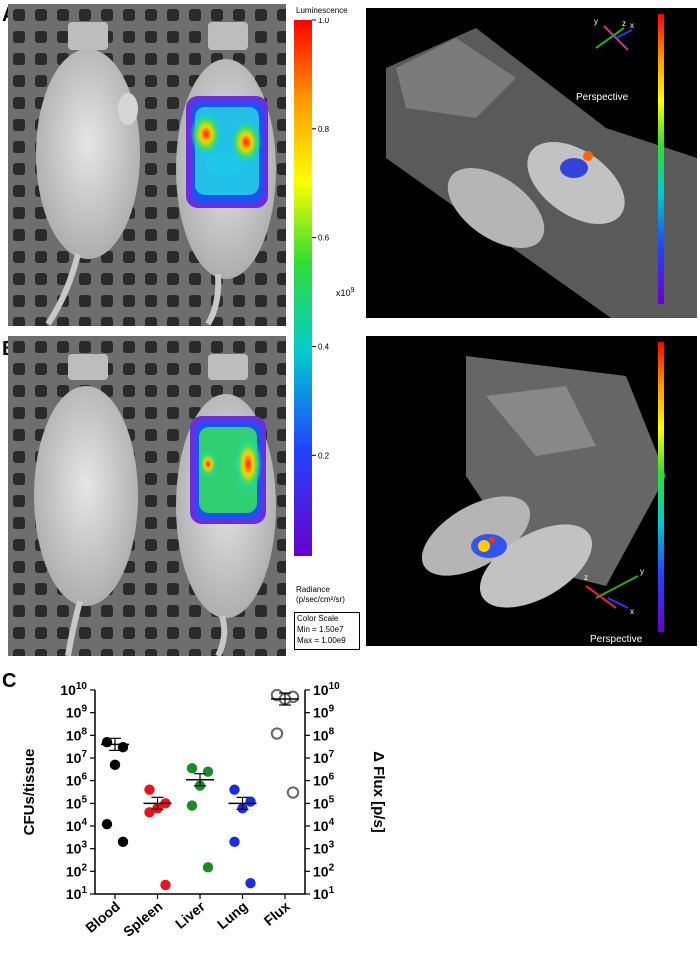 The width and height of the screenshot is (700, 956). I want to click on colorbar-tick-label: 0.2, so click(324, 455).